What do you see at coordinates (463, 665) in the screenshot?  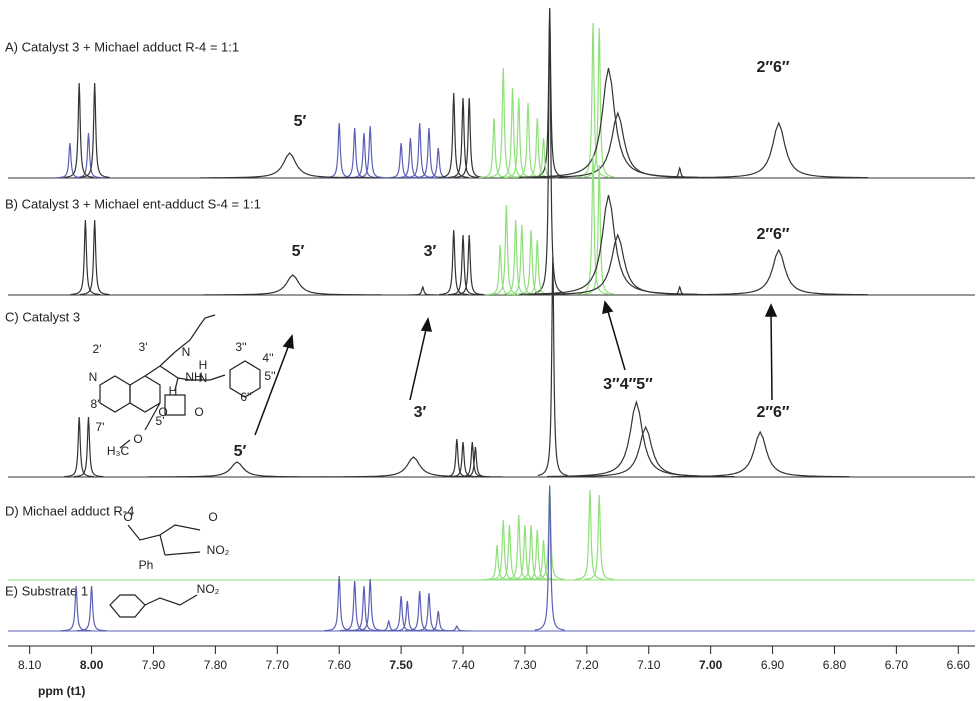 I see `x-tick-label: 7.40` at bounding box center [463, 665].